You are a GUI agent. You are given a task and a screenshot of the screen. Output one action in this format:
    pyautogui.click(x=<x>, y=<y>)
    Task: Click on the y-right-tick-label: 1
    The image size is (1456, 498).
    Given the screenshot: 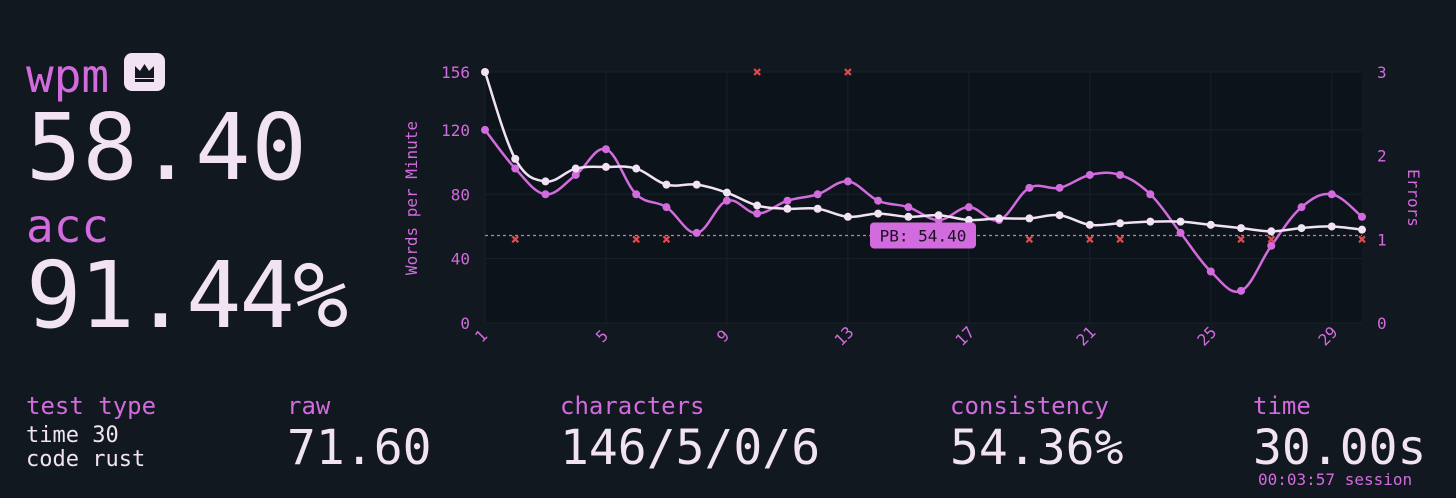 What is the action you would take?
    pyautogui.click(x=1382, y=239)
    